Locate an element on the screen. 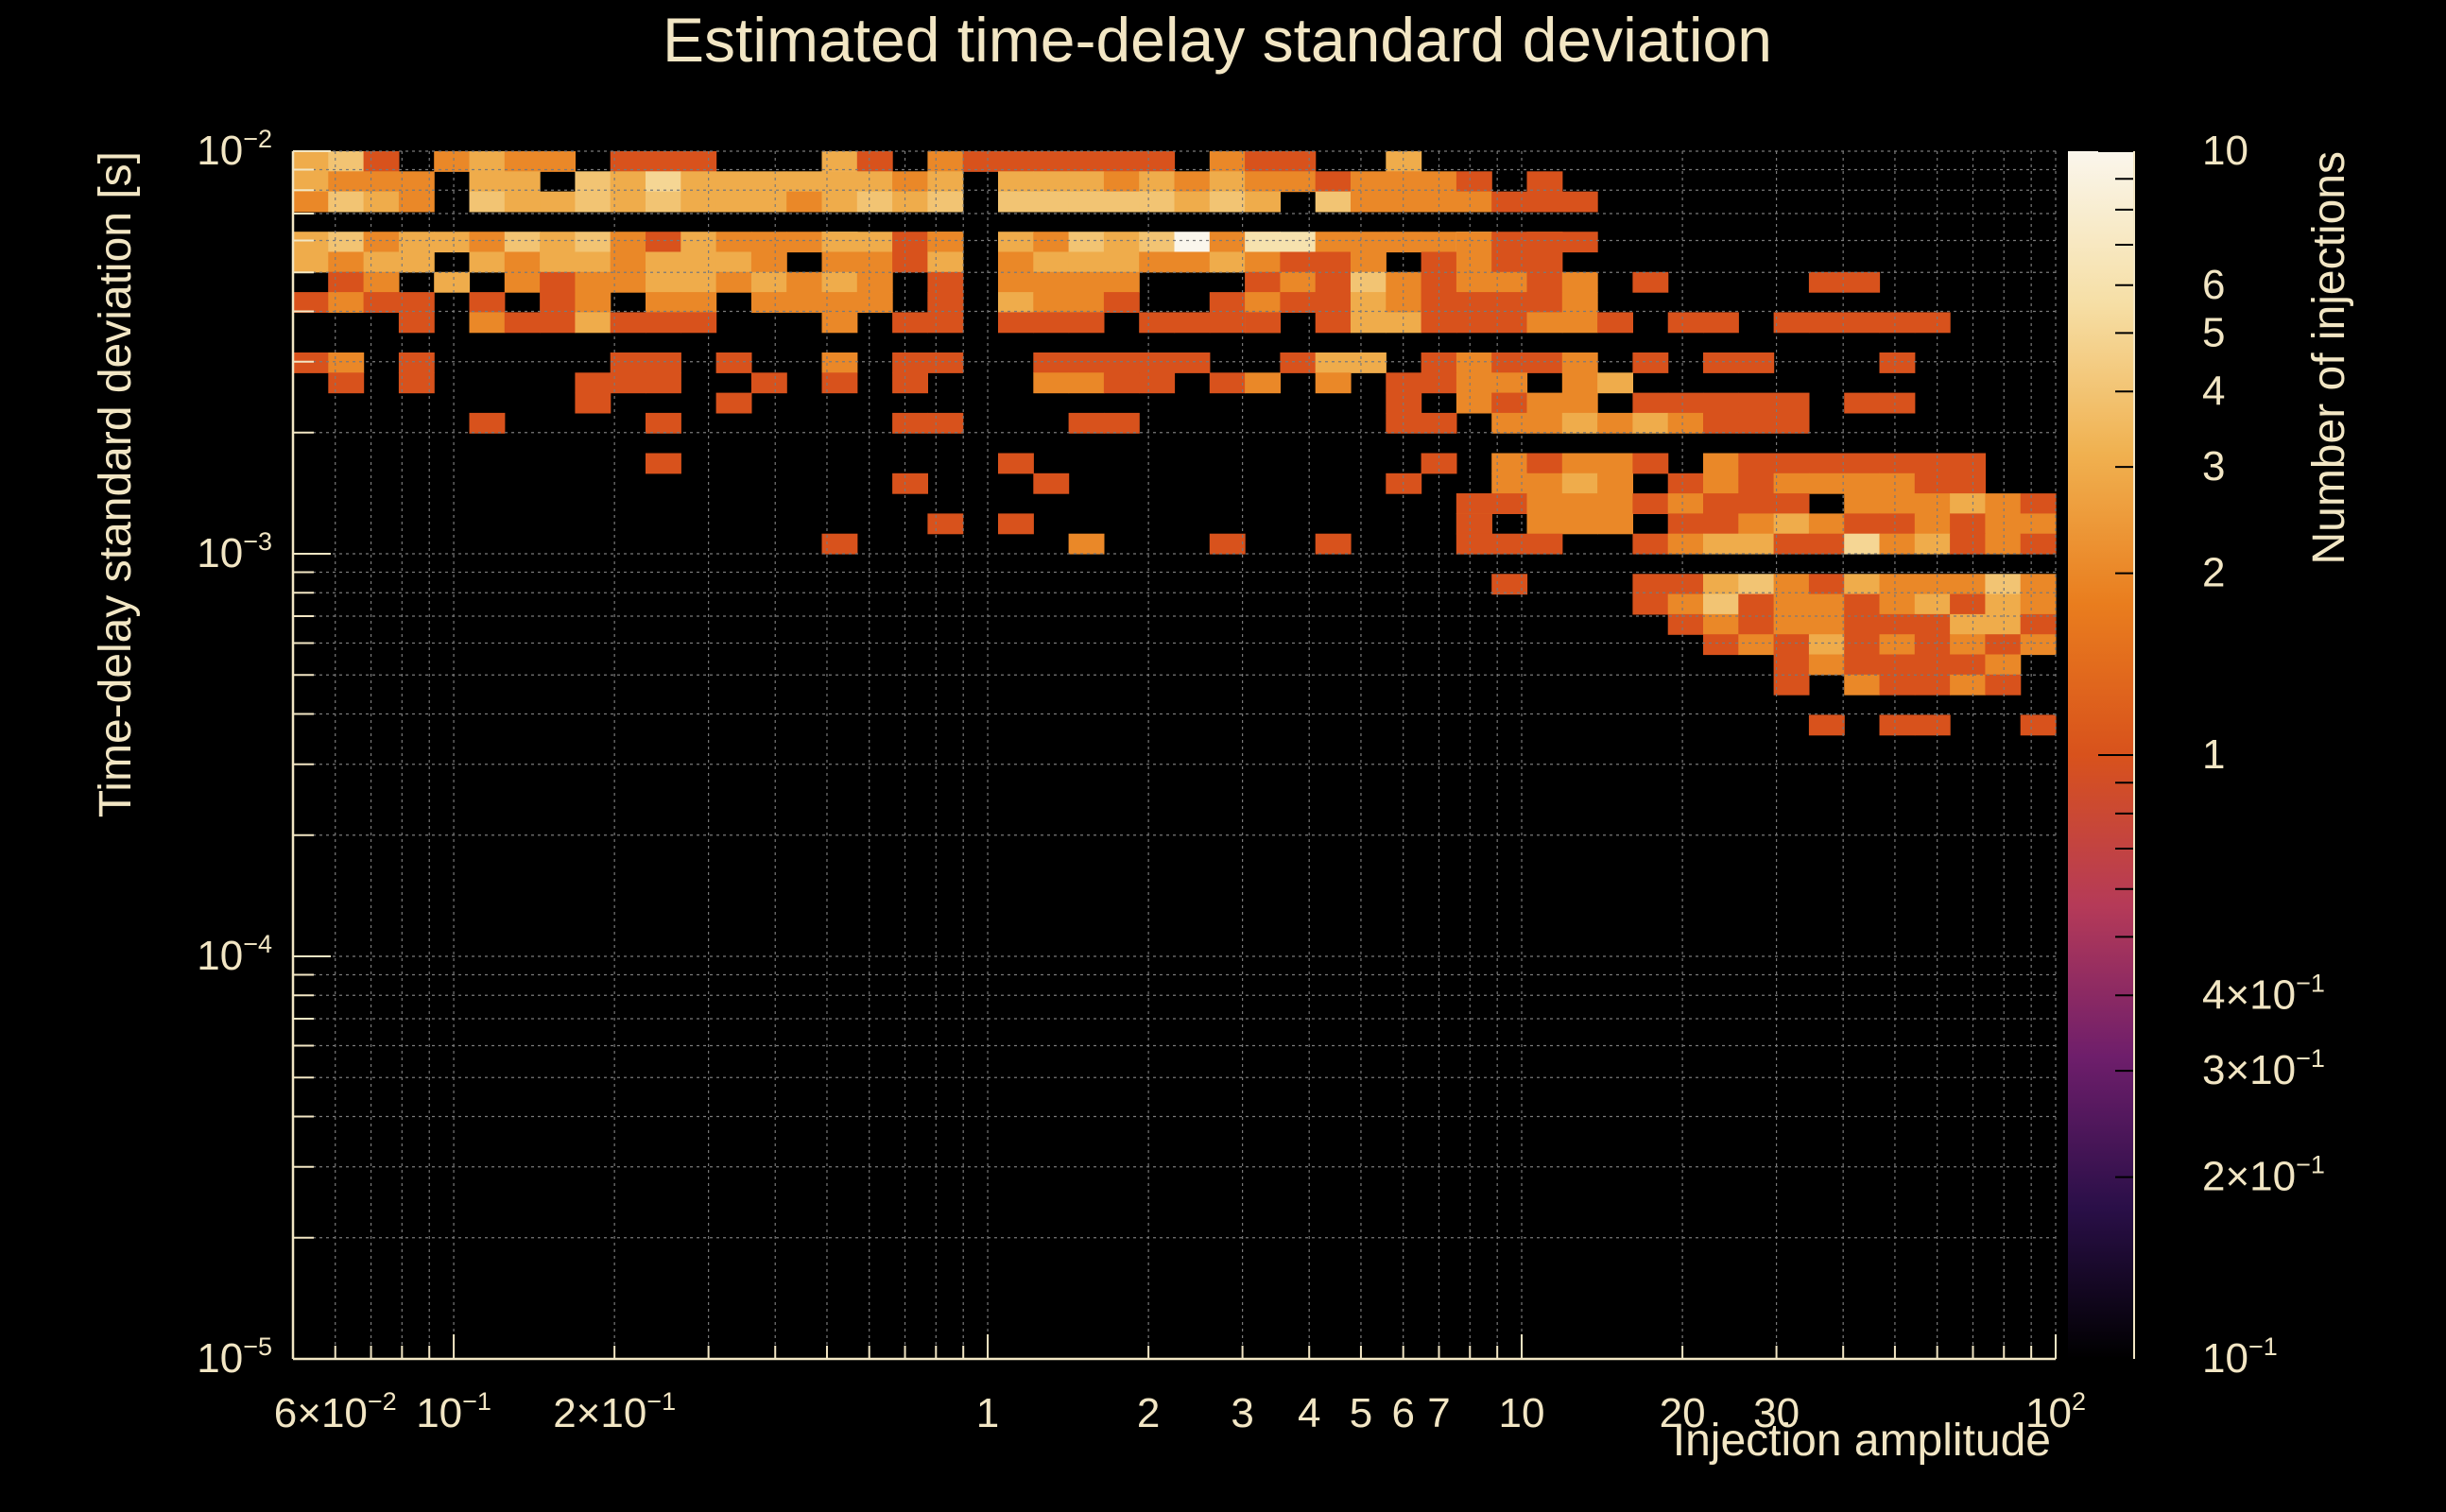 Image resolution: width=2446 pixels, height=1512 pixels. colorbar-tick-label: 3 is located at coordinates (2213, 466).